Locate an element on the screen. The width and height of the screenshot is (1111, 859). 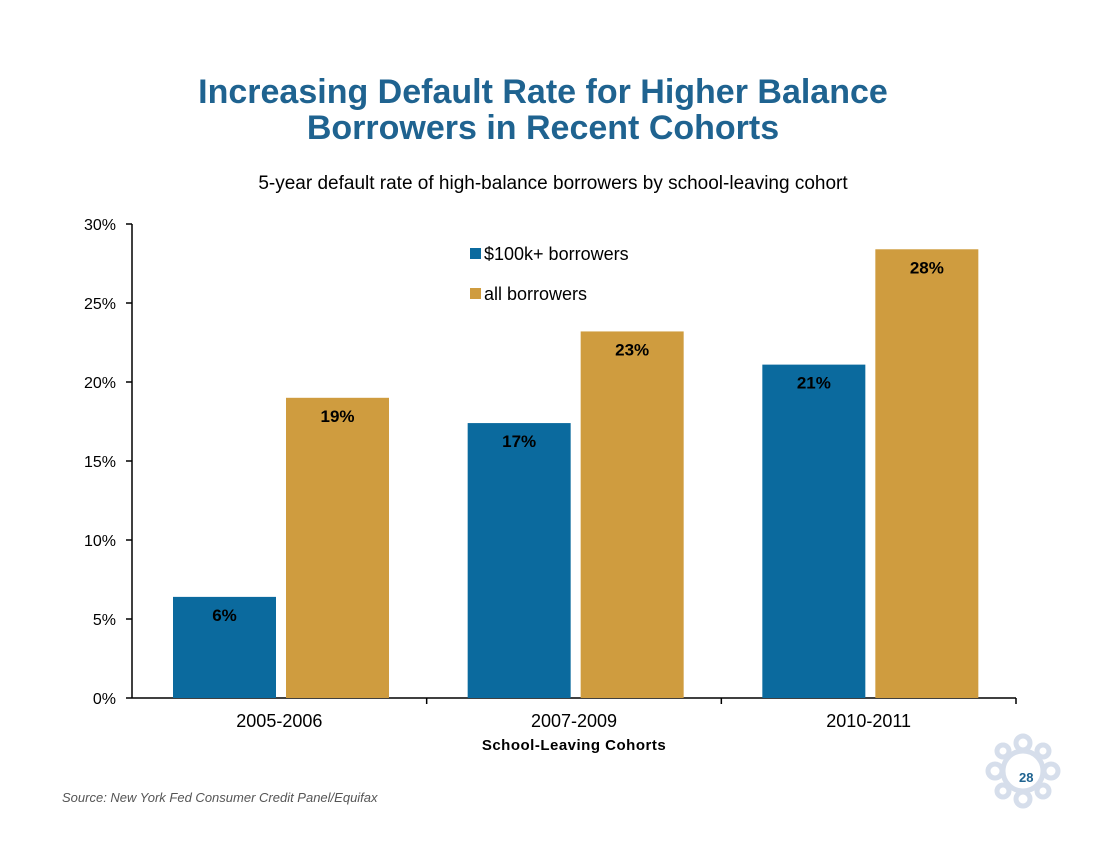
x-tick-label: 2010-2011 is located at coordinates (868, 721).